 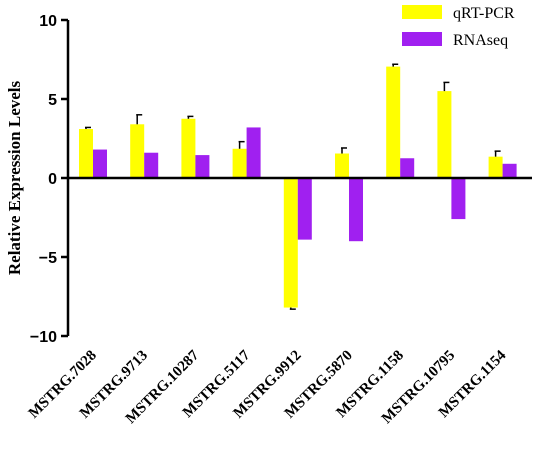 I want to click on y-axis-label: Relative Expression Levels, so click(x=14, y=178).